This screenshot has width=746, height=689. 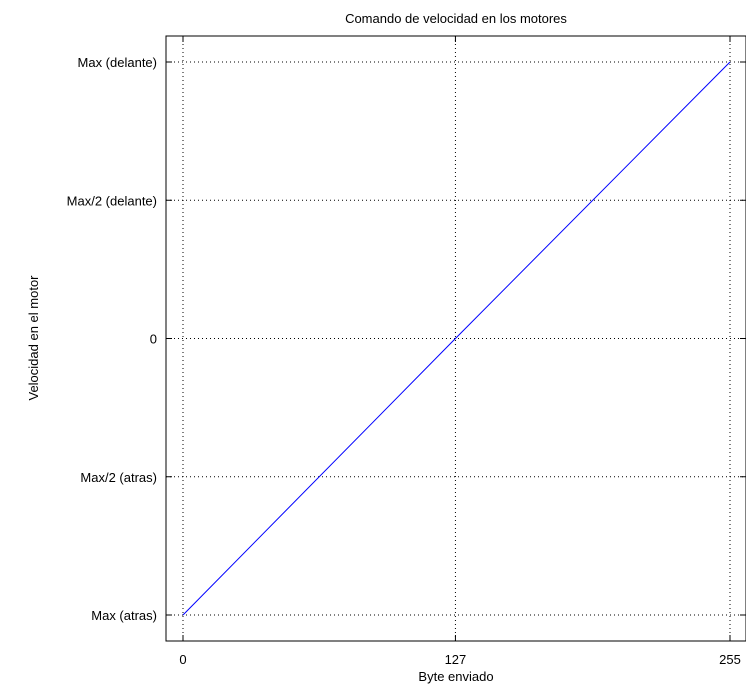 I want to click on y-tick-label: Max (atras), so click(x=124, y=615).